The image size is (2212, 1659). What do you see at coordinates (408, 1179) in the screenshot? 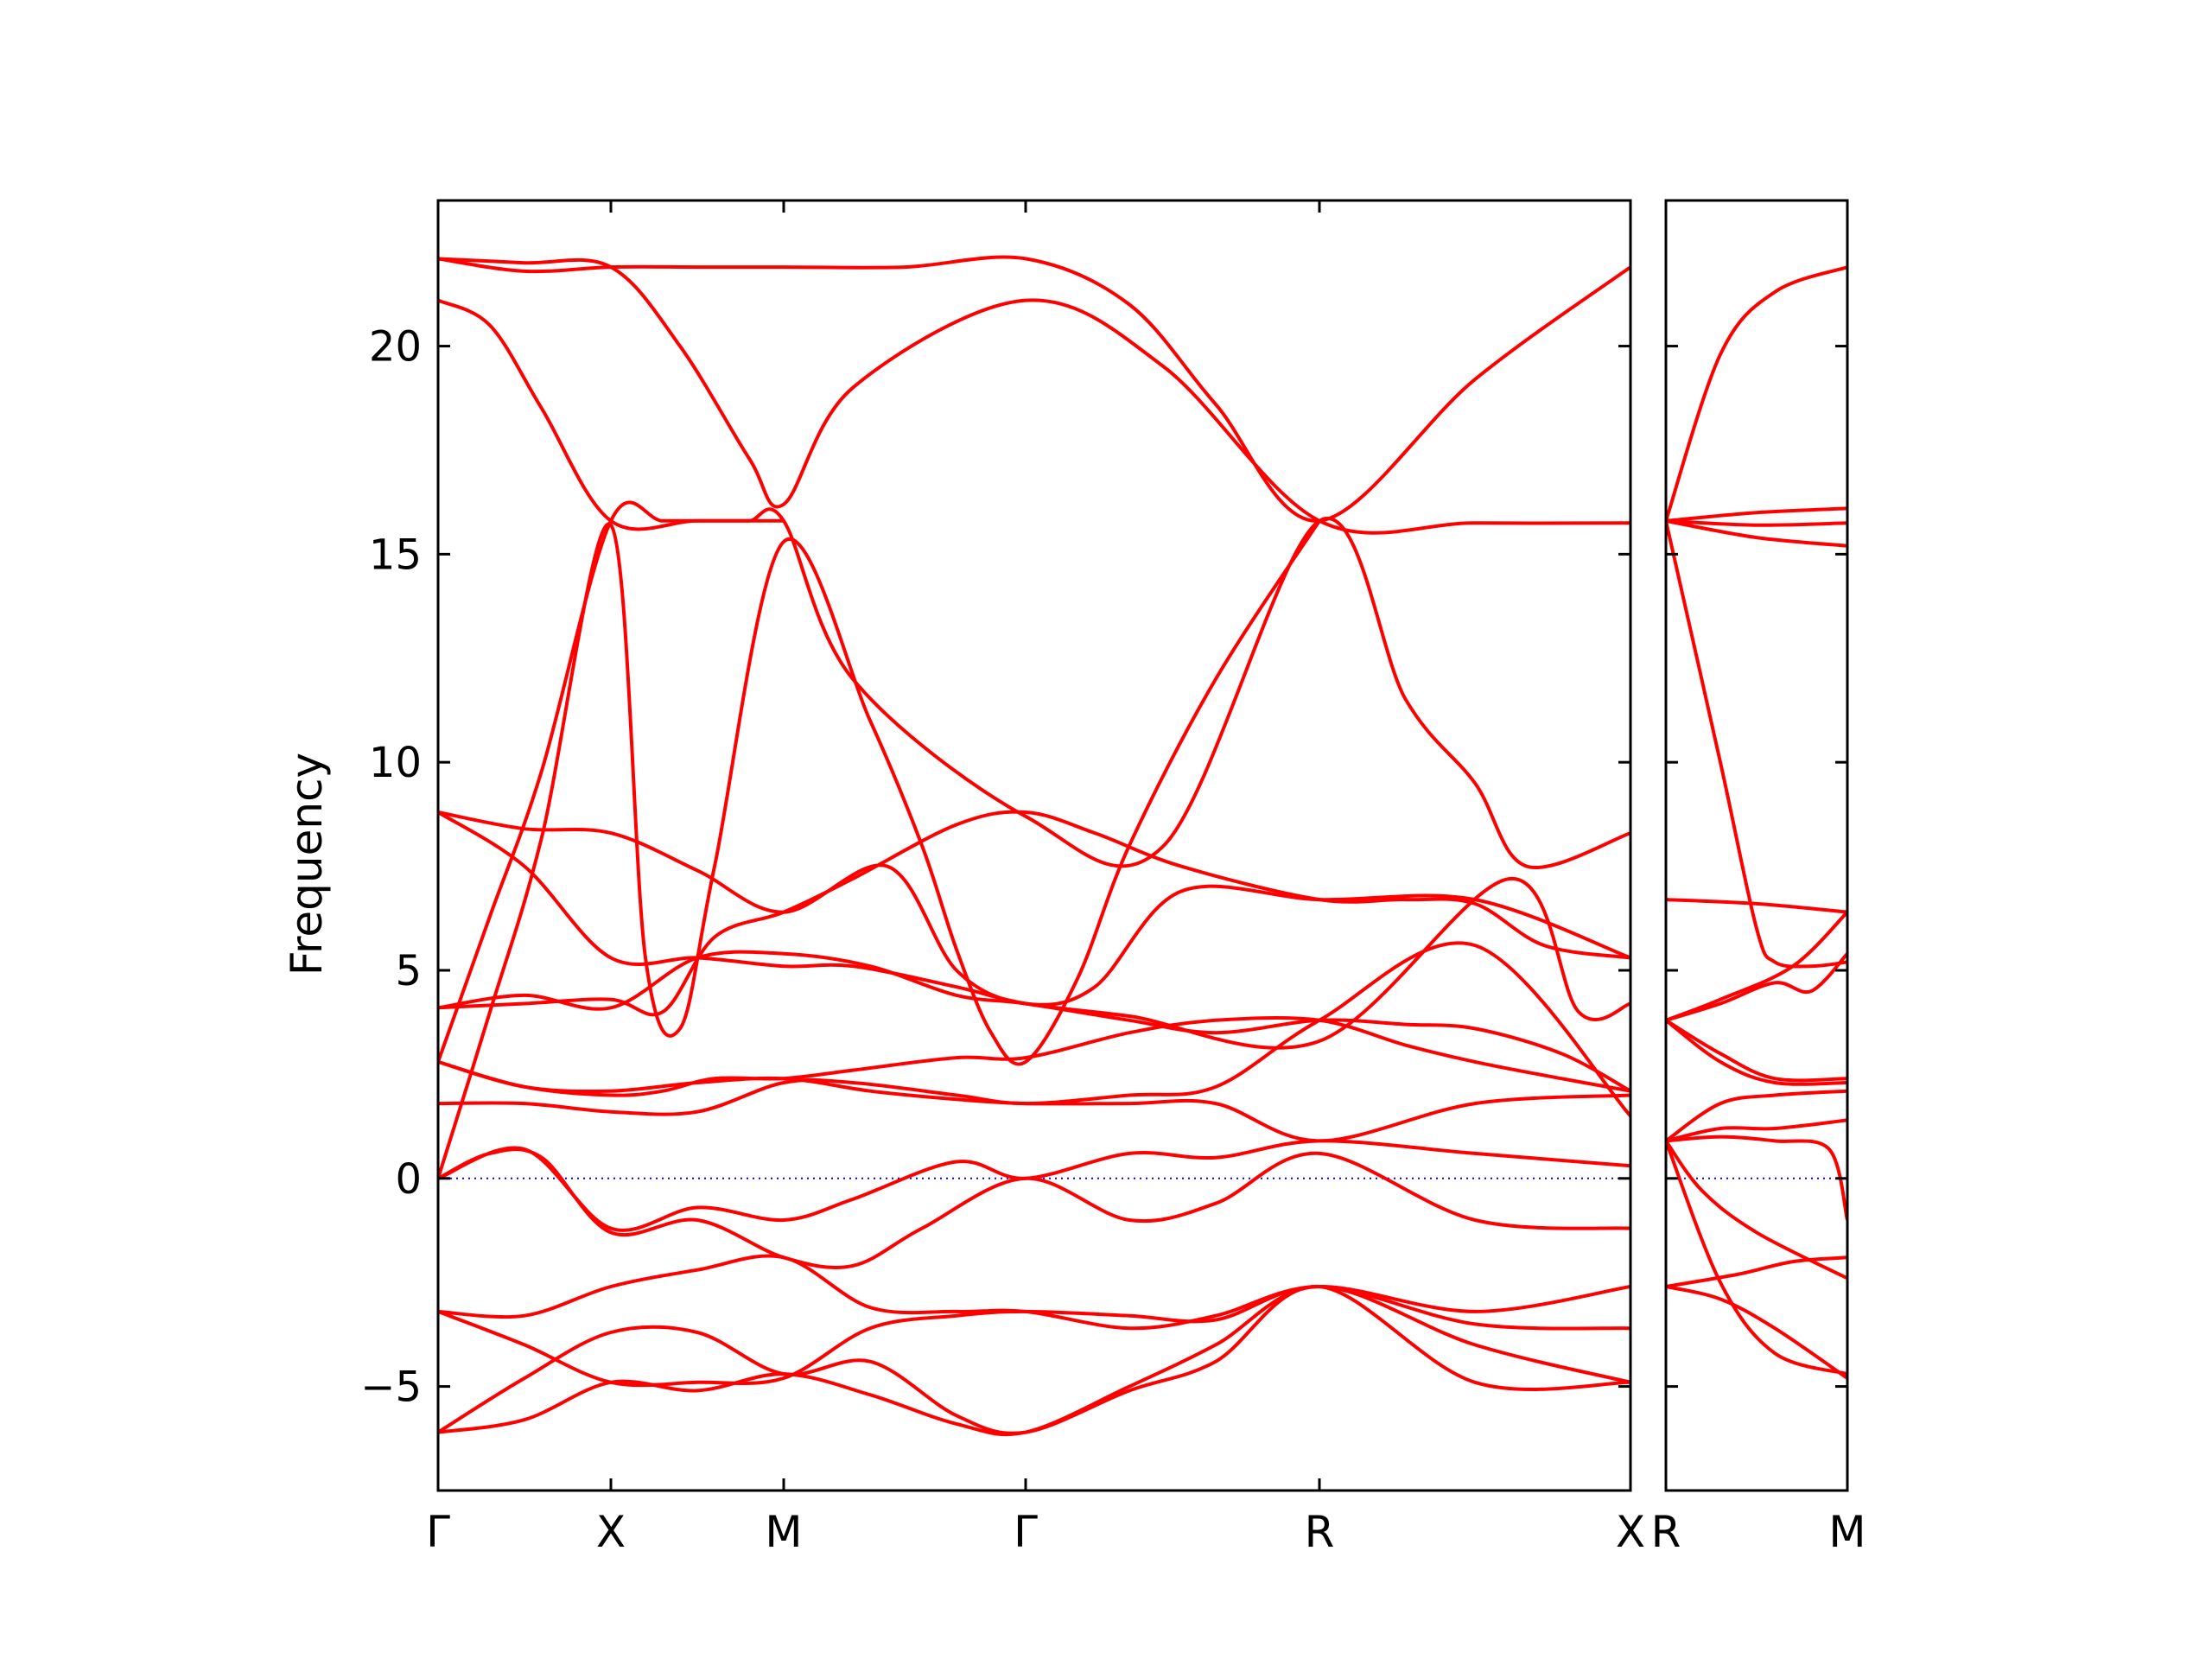
I see `y-tick-label: 0` at bounding box center [408, 1179].